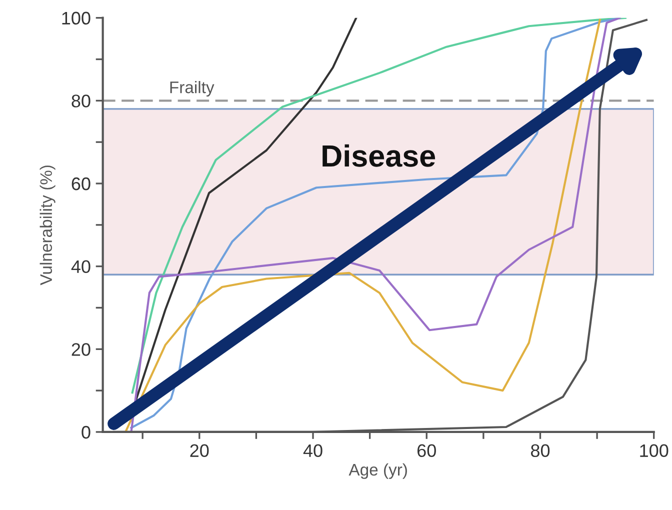 This screenshot has height=510, width=672. Describe the element at coordinates (379, 155) in the screenshot. I see `band-label: Disease` at that location.